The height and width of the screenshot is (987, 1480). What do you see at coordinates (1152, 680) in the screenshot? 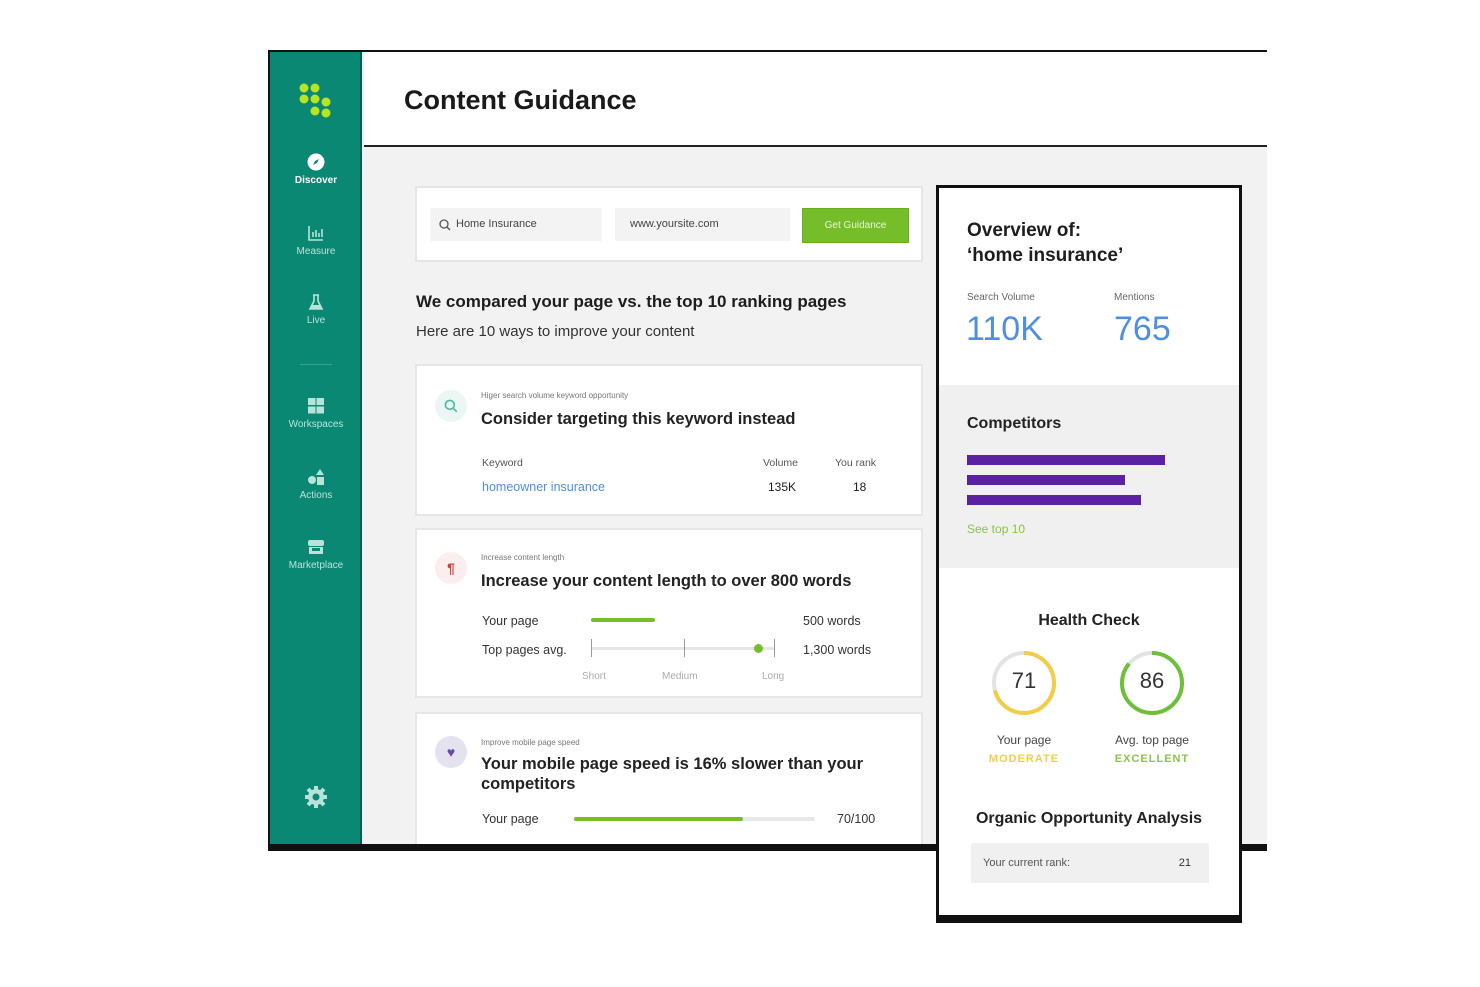
I see `top-page-score: 86` at bounding box center [1152, 680].